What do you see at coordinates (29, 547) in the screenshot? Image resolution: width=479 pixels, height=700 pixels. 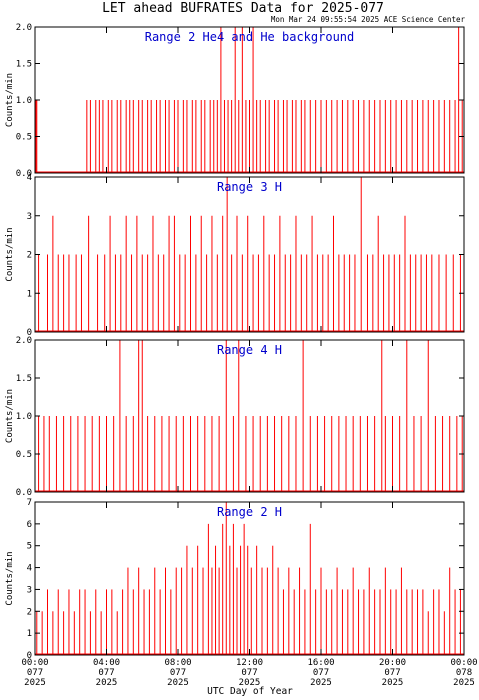 I see `y-tick-label: 5` at bounding box center [29, 547].